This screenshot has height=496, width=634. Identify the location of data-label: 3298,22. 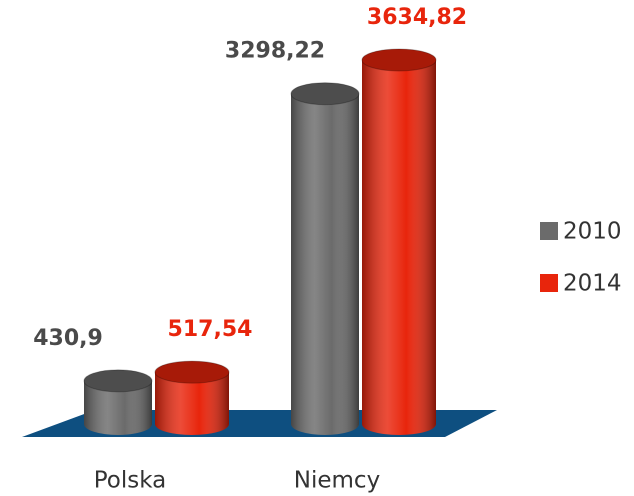
(275, 51).